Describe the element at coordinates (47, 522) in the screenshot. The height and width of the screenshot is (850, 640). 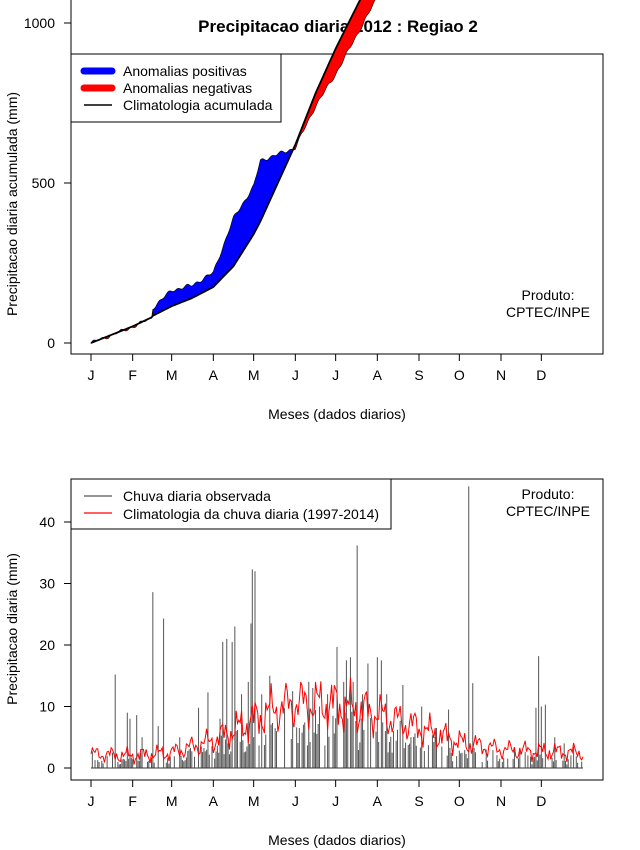
I see `y-tick-label: 40` at that location.